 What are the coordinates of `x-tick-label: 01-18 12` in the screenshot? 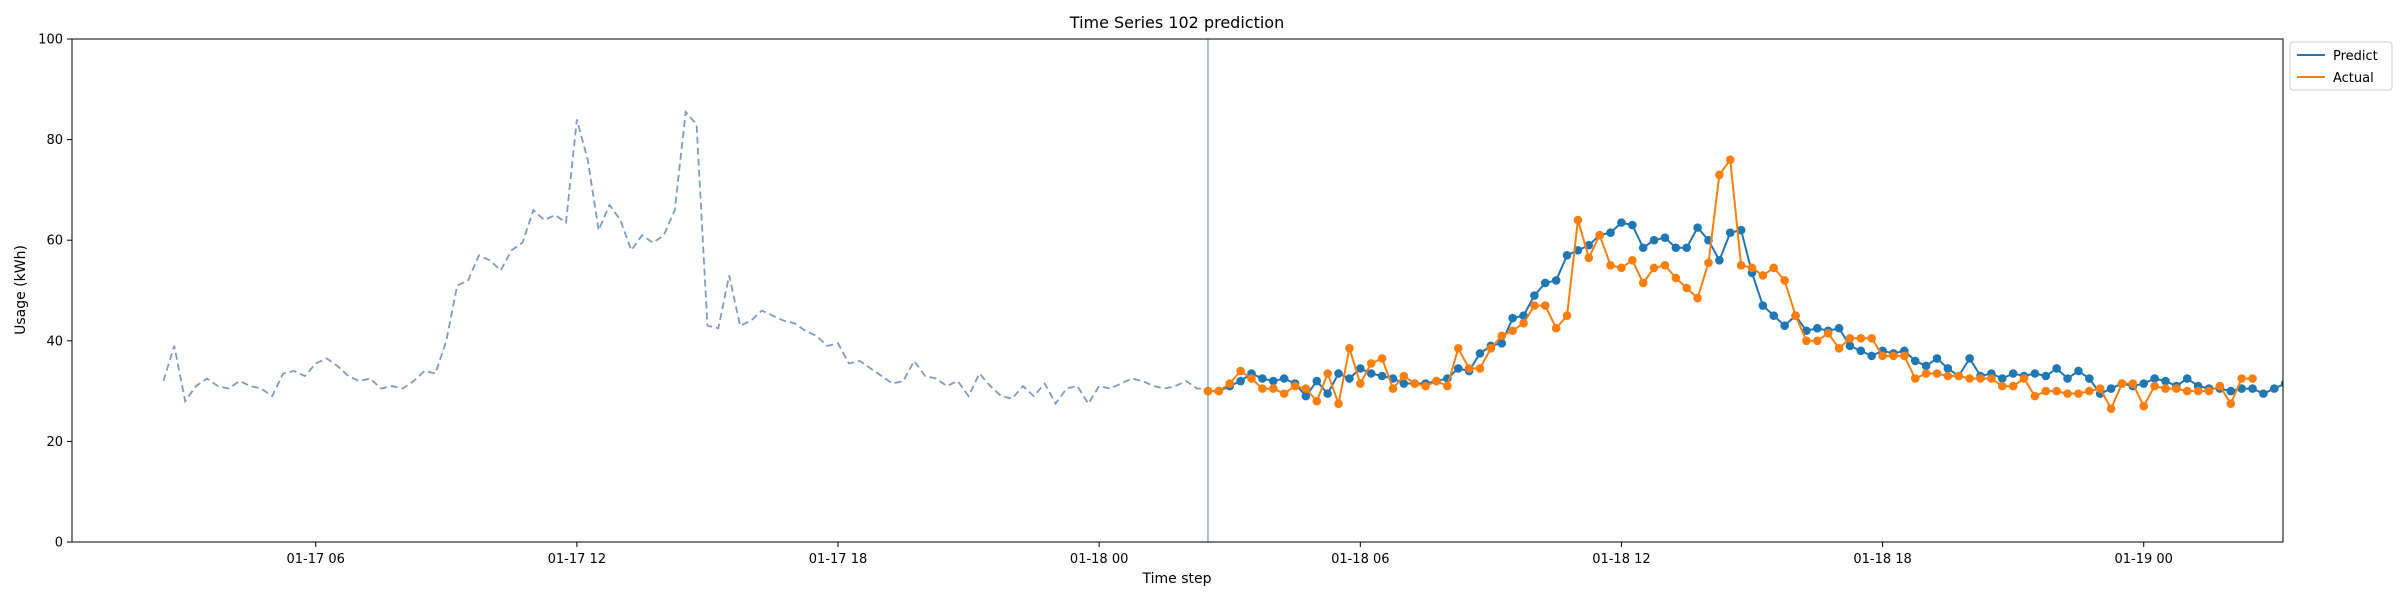 It's located at (1621, 559).